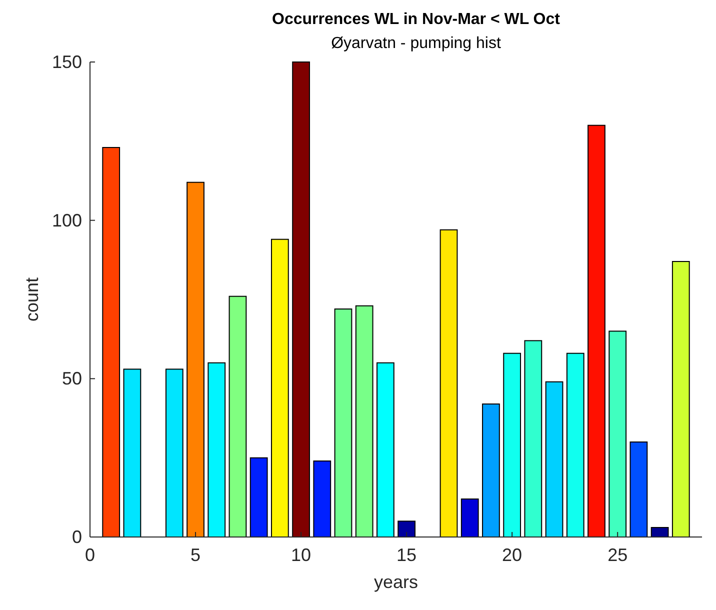 The width and height of the screenshot is (716, 610). Describe the element at coordinates (618, 555) in the screenshot. I see `x-tick-label: 25` at that location.